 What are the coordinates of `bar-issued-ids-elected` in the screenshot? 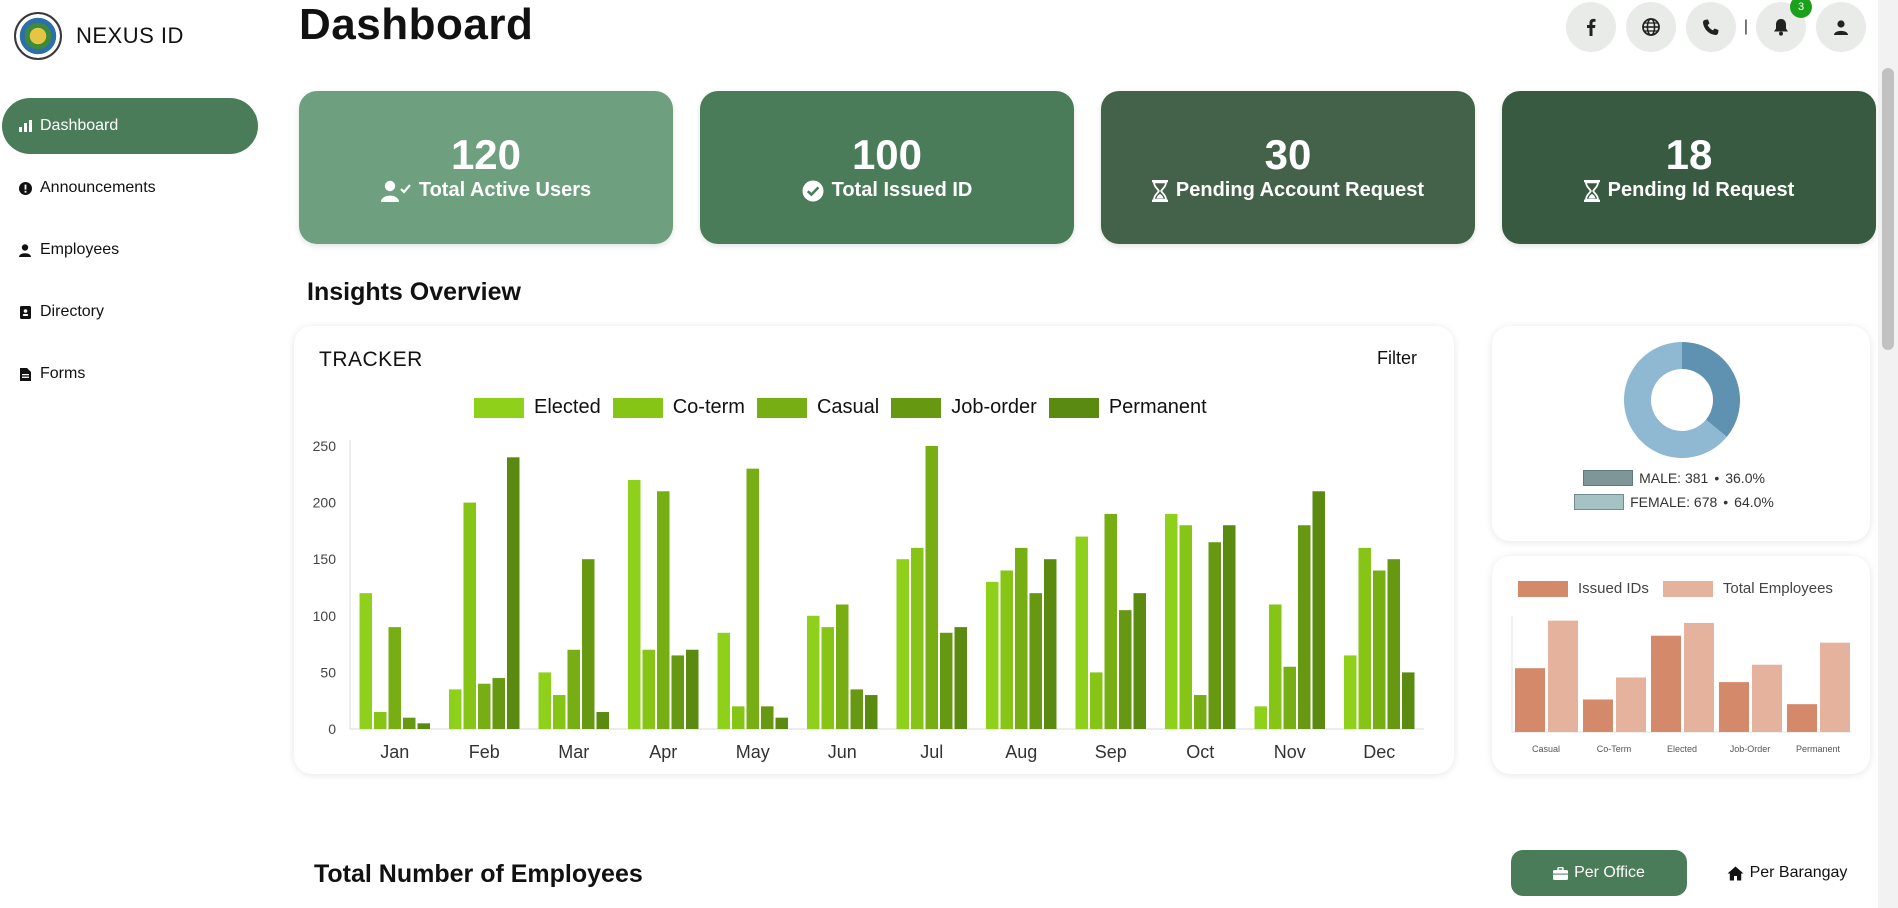 It's located at (1666, 683).